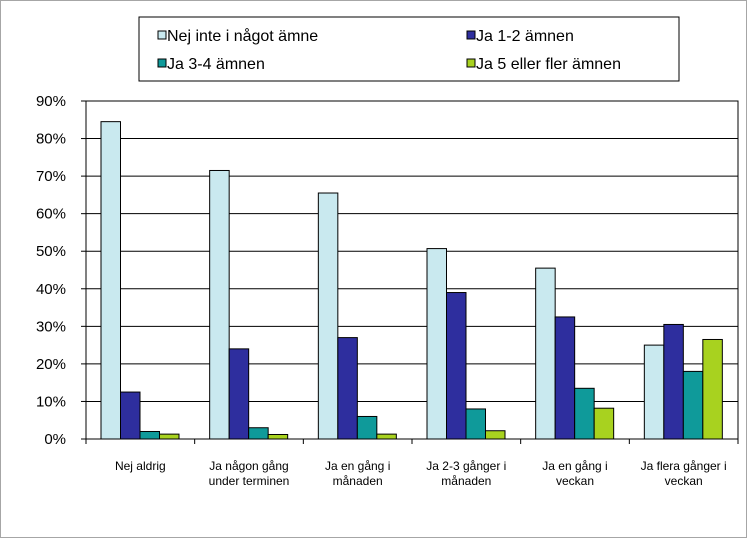 Image resolution: width=747 pixels, height=544 pixels. I want to click on x-tick-label: Nej aldrig, so click(140, 466).